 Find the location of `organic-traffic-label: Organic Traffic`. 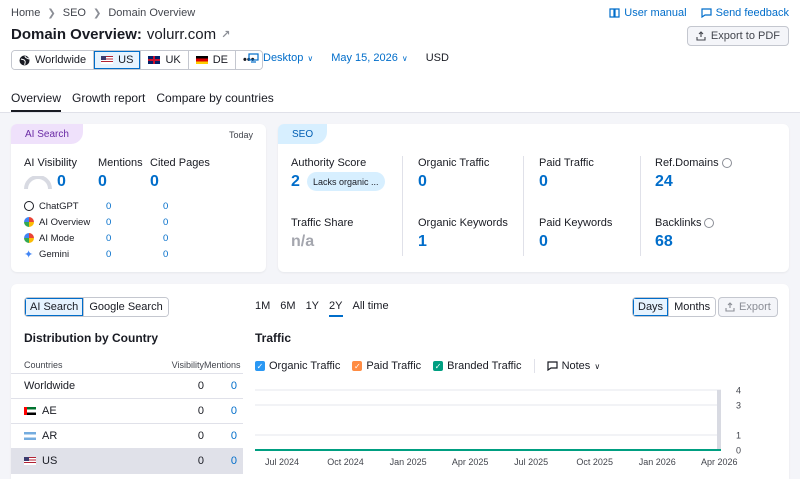

organic-traffic-label: Organic Traffic is located at coordinates (454, 163).